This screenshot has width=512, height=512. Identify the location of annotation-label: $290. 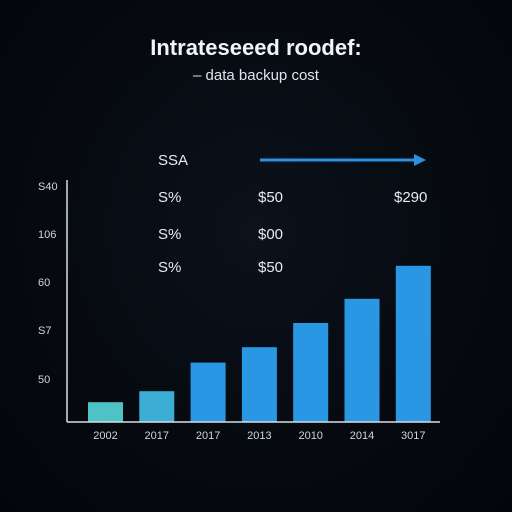
(410, 197).